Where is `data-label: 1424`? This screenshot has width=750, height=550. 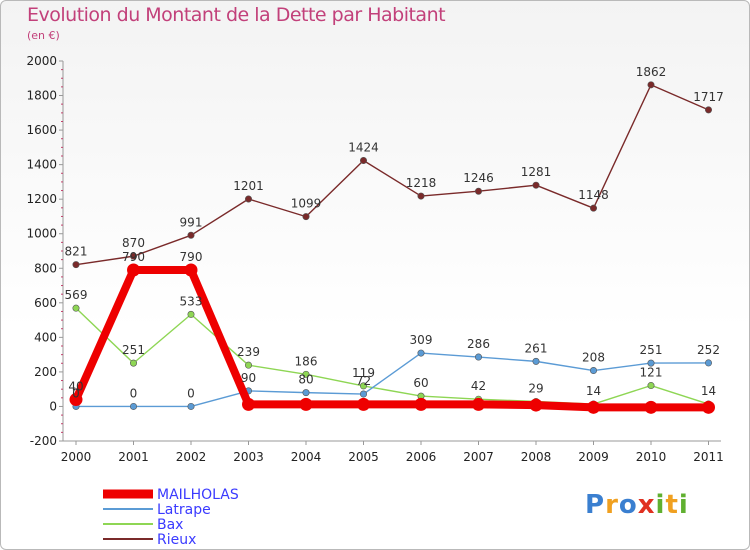 data-label: 1424 is located at coordinates (363, 147).